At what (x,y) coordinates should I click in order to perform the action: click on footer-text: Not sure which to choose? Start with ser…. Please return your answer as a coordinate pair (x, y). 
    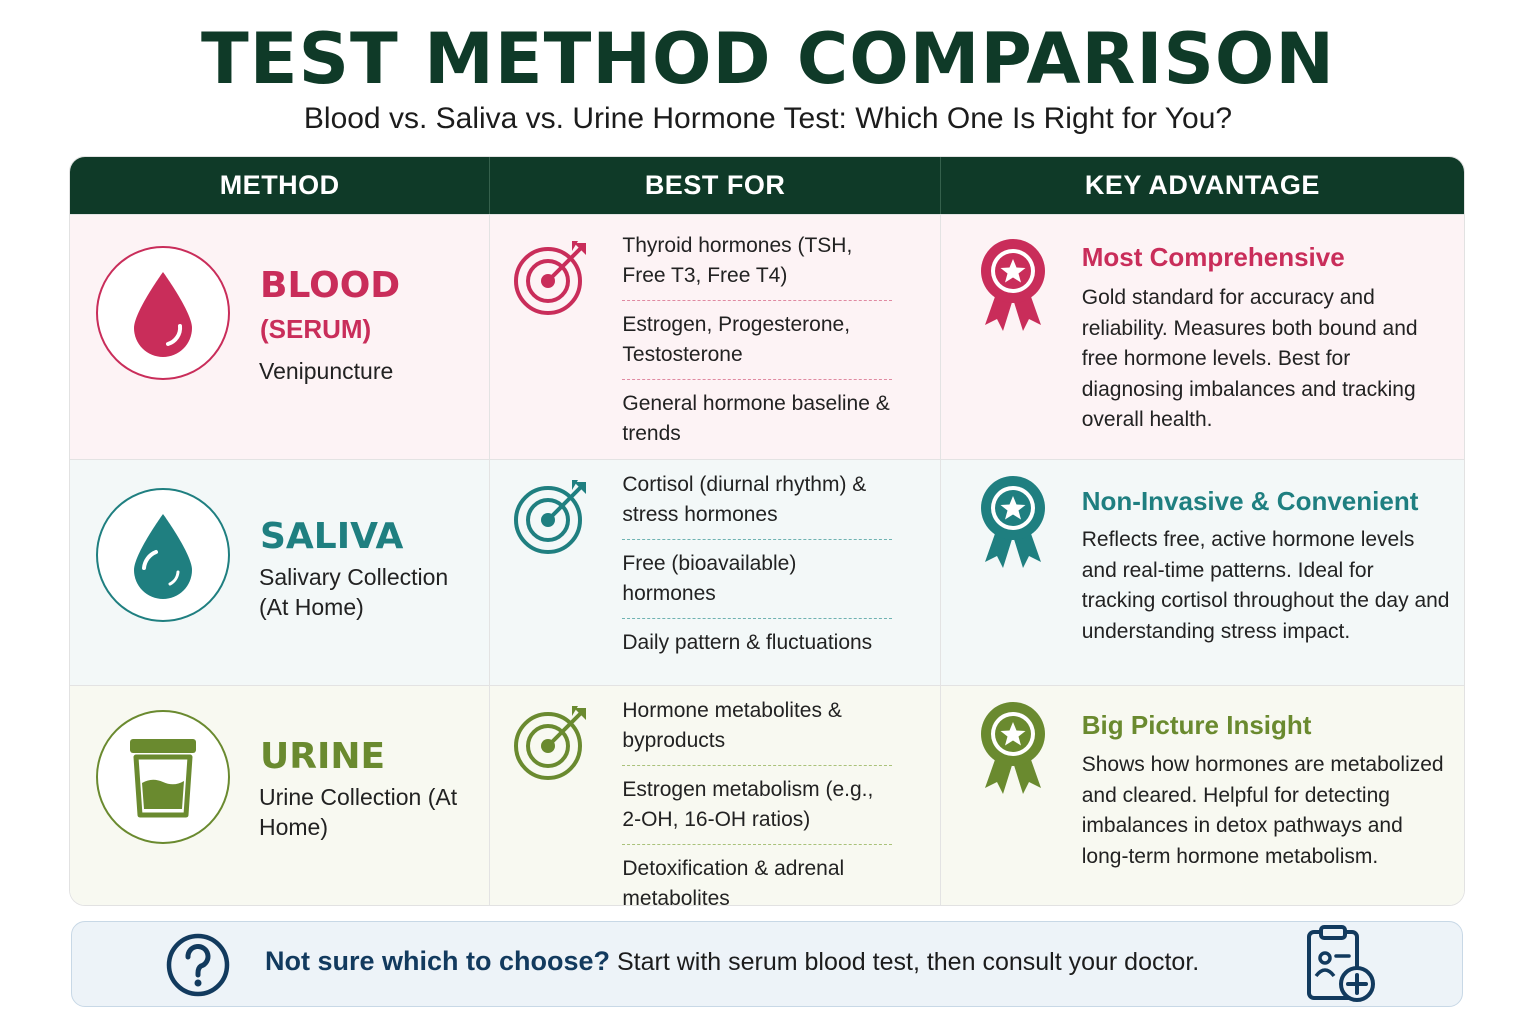
    Looking at the image, I should click on (732, 961).